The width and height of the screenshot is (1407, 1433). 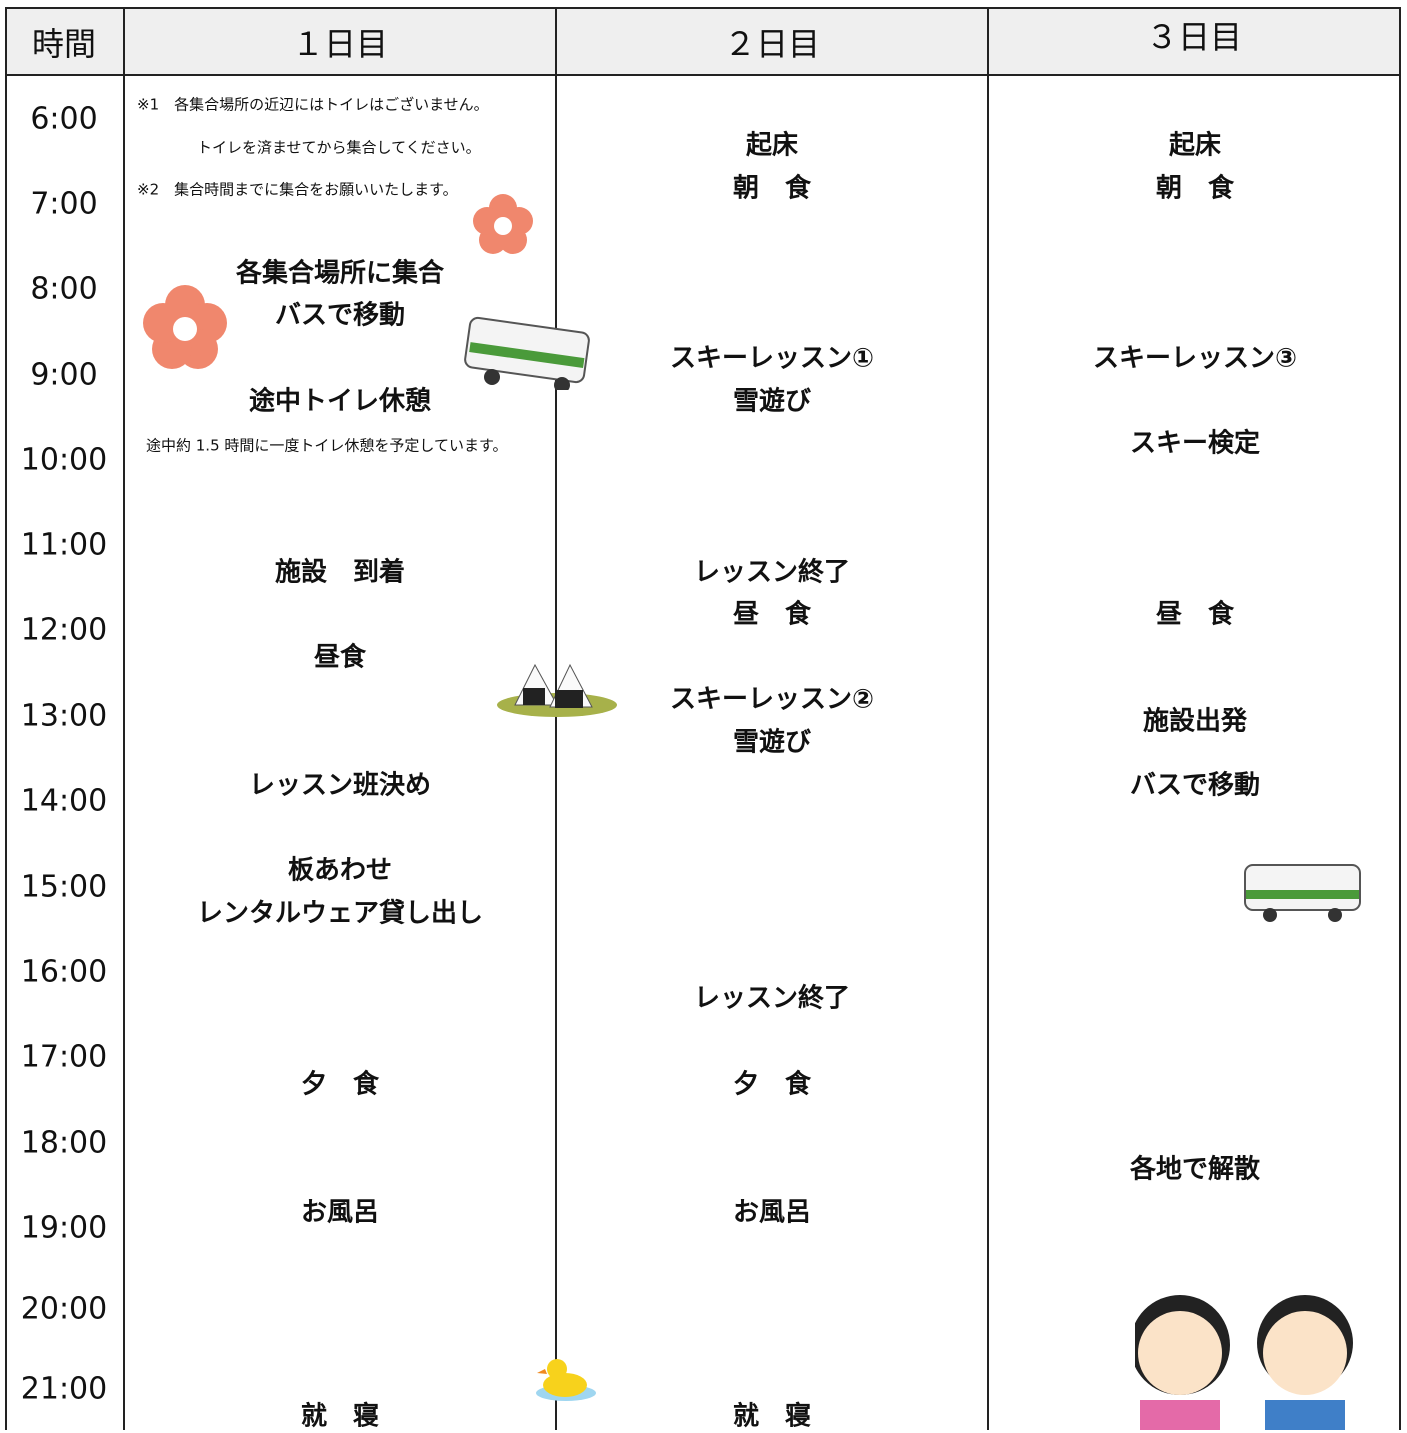 What do you see at coordinates (64, 1389) in the screenshot?
I see `time-label: 21:00` at bounding box center [64, 1389].